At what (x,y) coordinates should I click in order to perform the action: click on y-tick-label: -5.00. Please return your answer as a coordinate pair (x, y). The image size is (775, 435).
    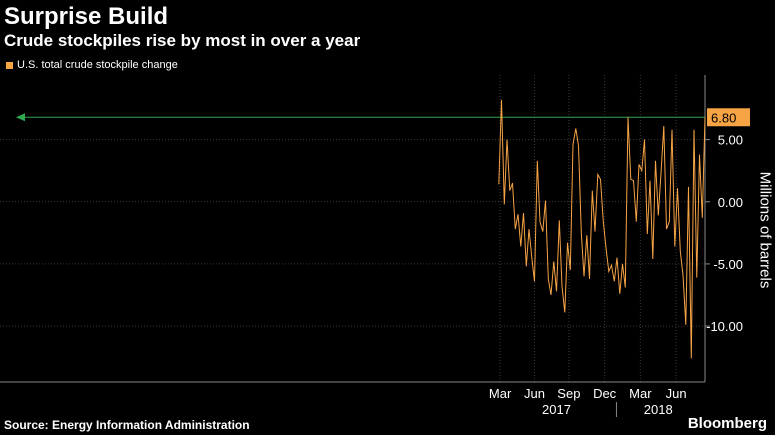
    Looking at the image, I should click on (728, 264).